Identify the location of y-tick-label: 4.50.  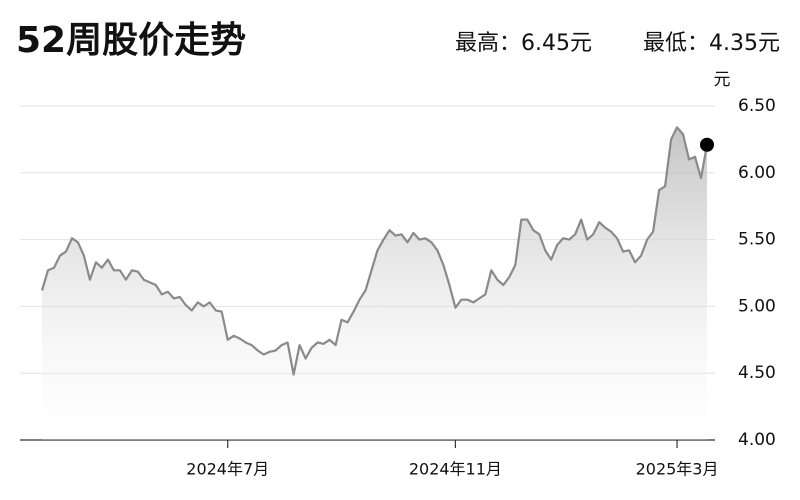
(757, 373).